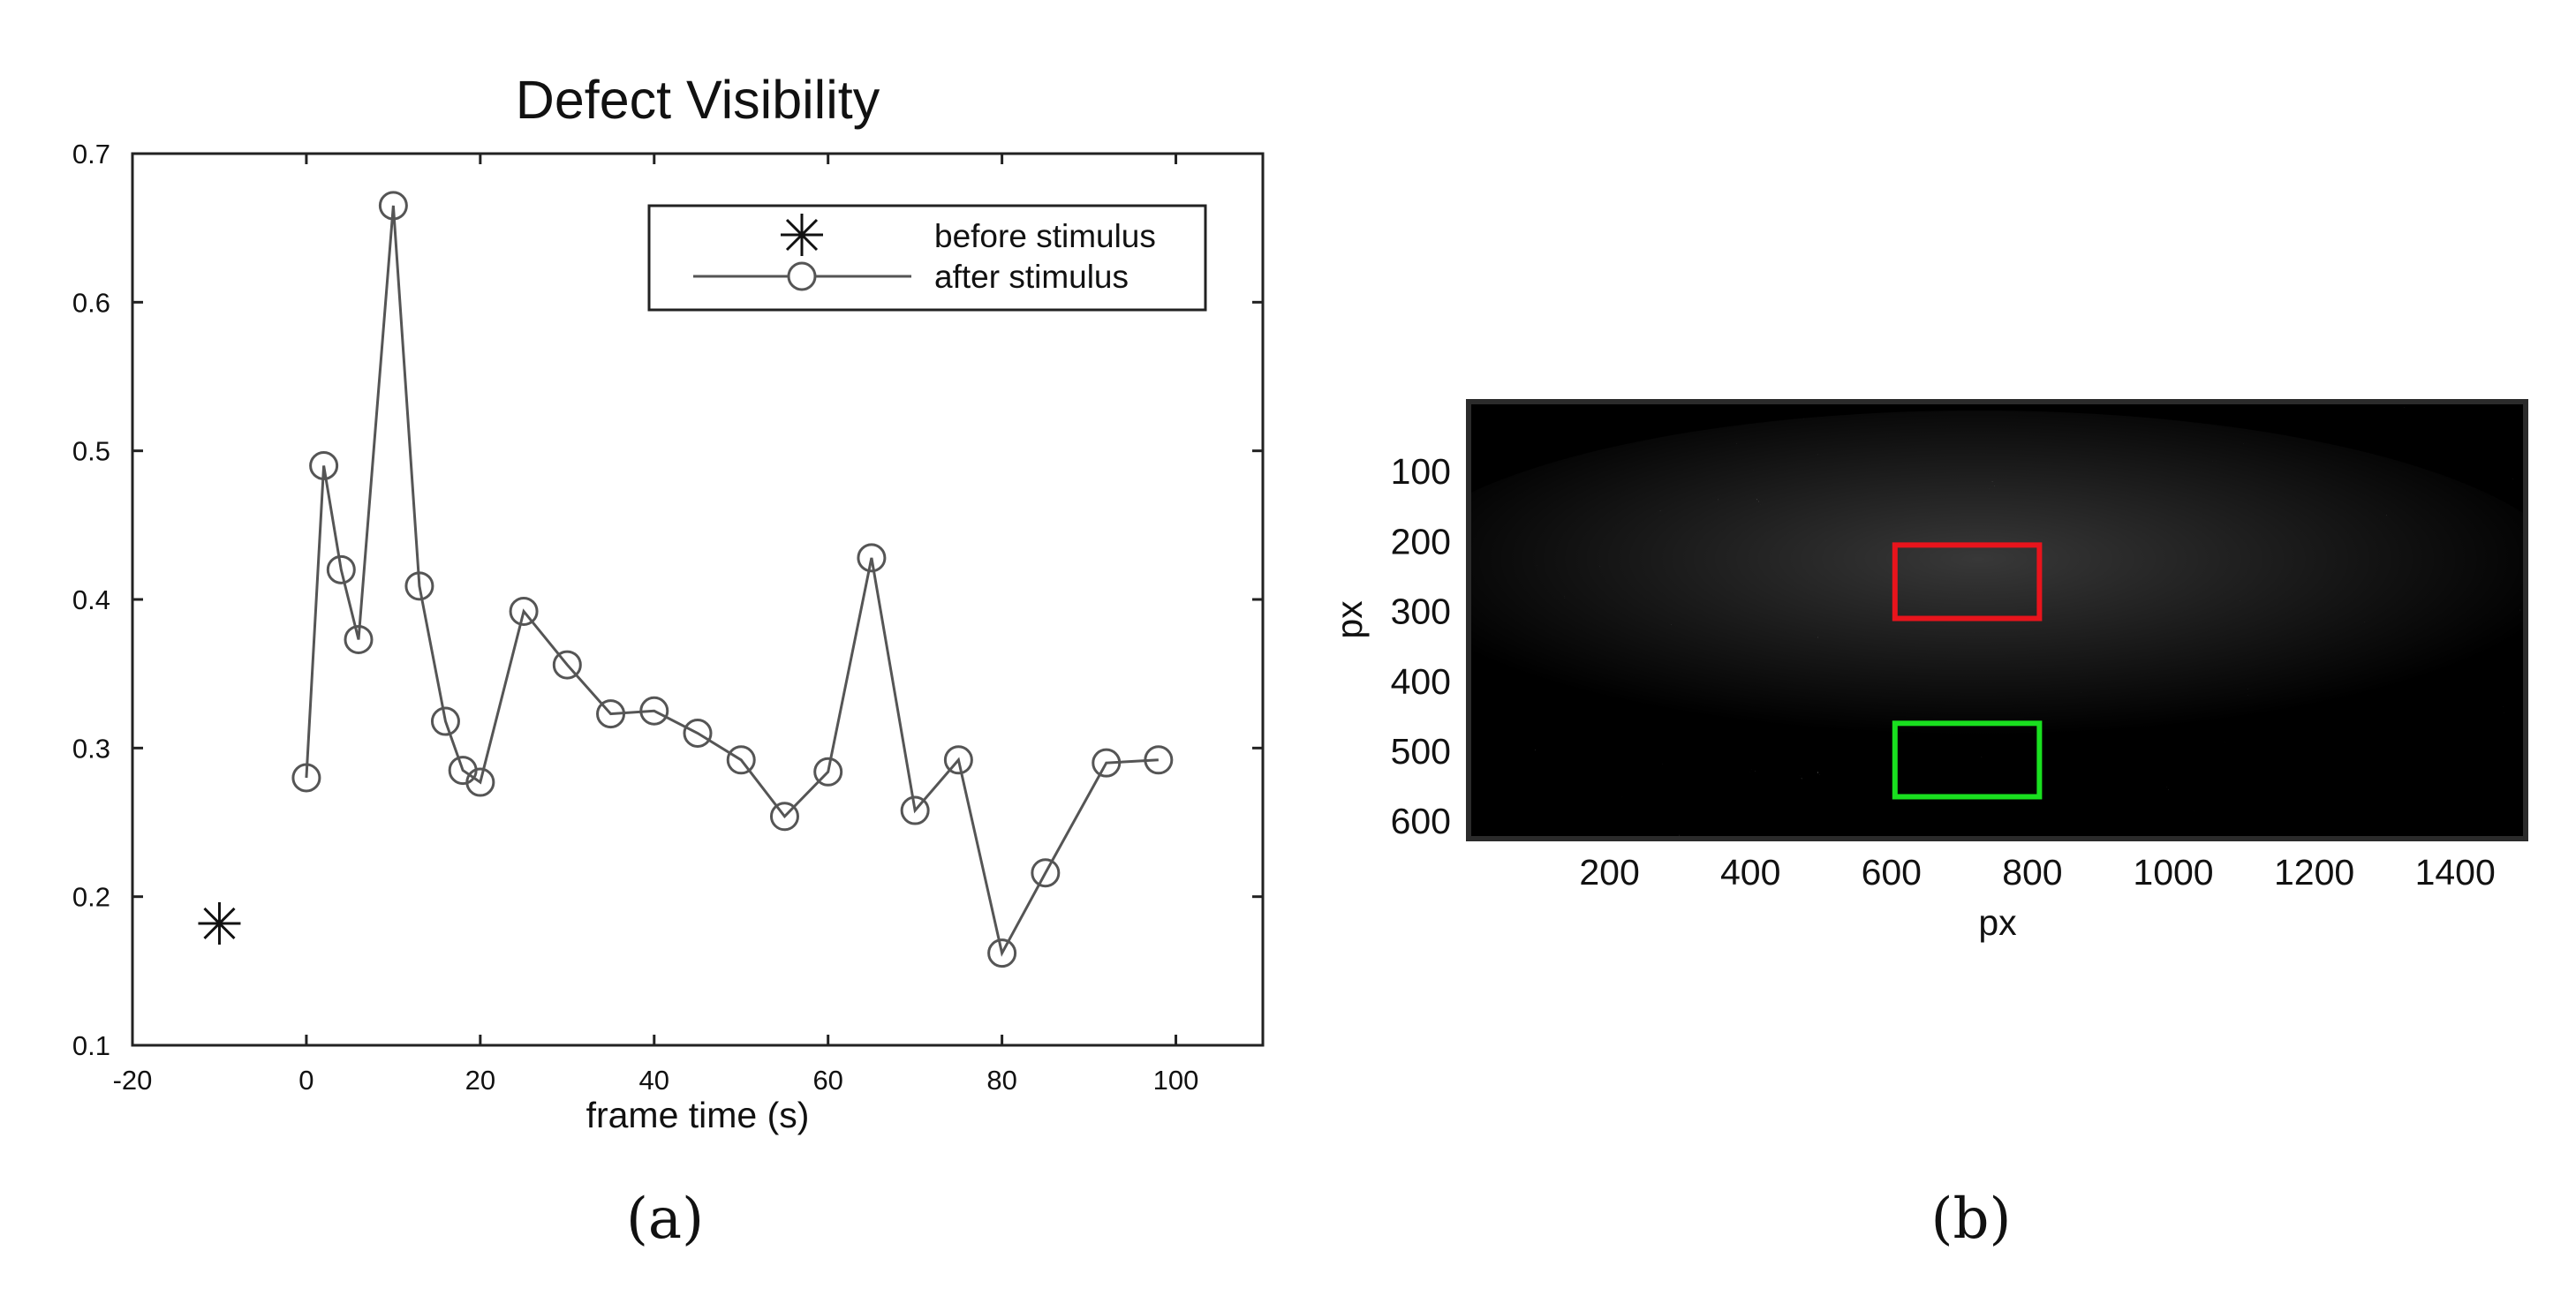 This screenshot has height=1311, width=2576. I want to click on y-tick-label: 0.4, so click(91, 599).